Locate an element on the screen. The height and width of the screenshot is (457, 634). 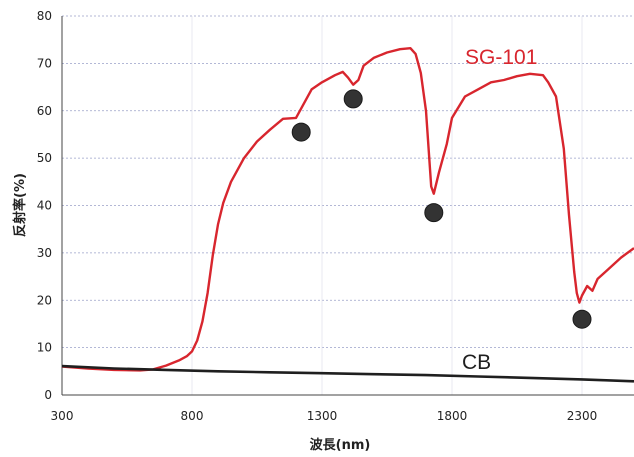
y-tick-20: 20 is located at coordinates (44, 300).